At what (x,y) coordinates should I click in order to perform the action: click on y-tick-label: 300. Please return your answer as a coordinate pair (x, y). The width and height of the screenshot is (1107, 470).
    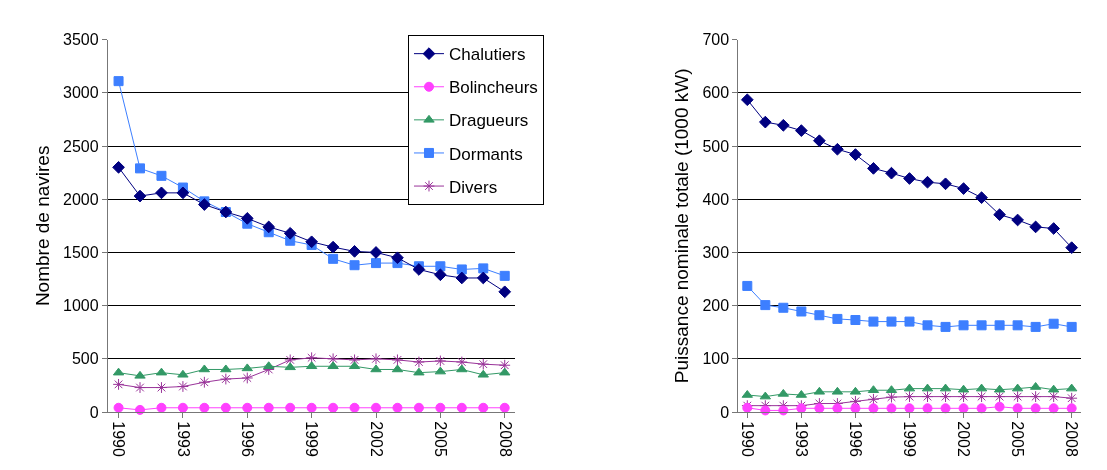
    Looking at the image, I should click on (716, 253).